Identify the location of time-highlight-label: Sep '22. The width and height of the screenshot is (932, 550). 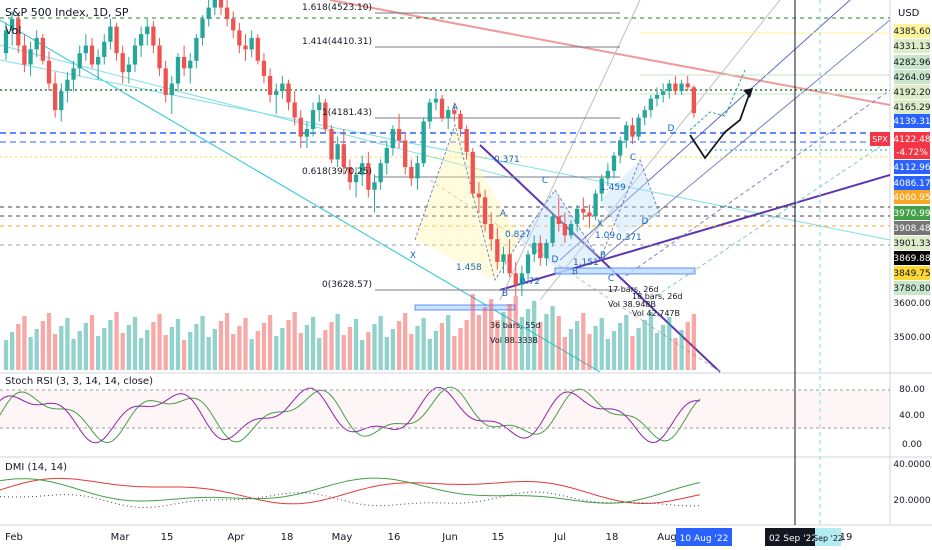
(828, 538).